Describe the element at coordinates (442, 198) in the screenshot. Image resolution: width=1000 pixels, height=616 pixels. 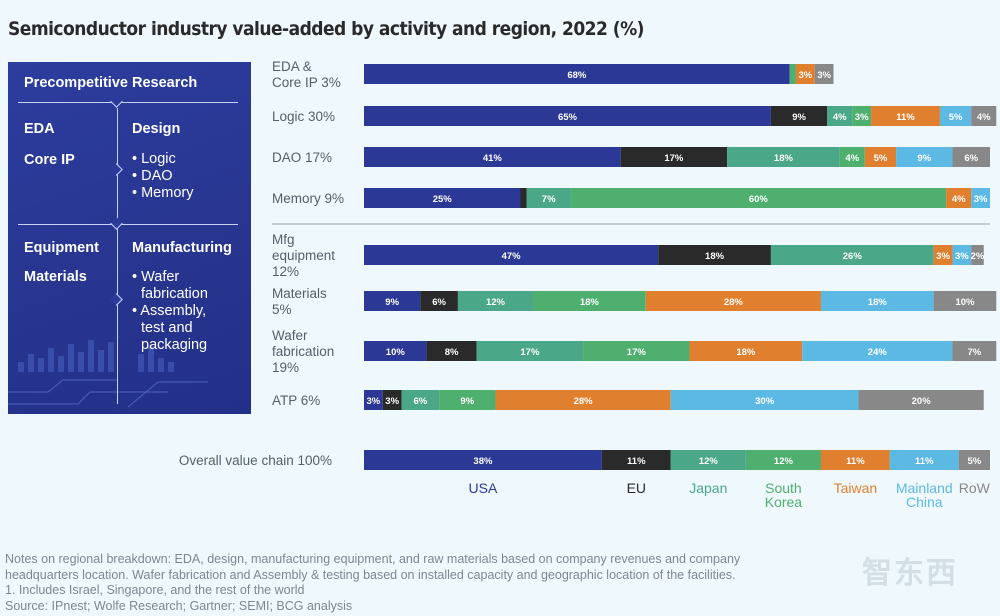
I see `bar-segment-3-usa` at that location.